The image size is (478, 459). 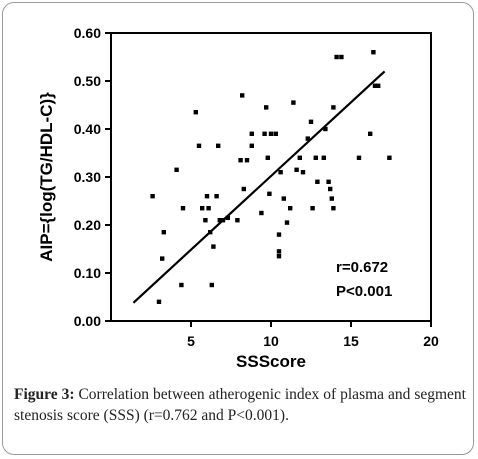 What do you see at coordinates (313, 335) in the screenshot?
I see `x-axis-ticks: 5 10 15 20` at bounding box center [313, 335].